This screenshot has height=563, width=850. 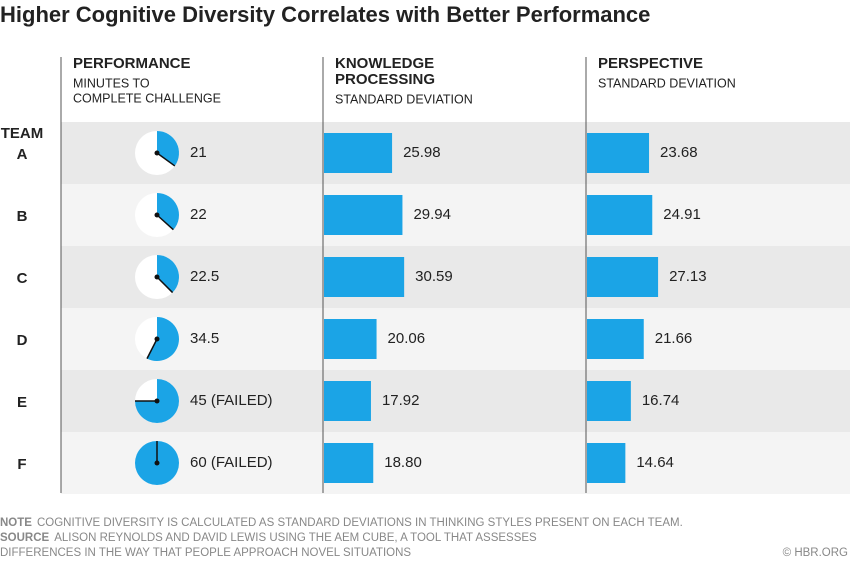 I want to click on value-label: 27.13, so click(x=688, y=276).